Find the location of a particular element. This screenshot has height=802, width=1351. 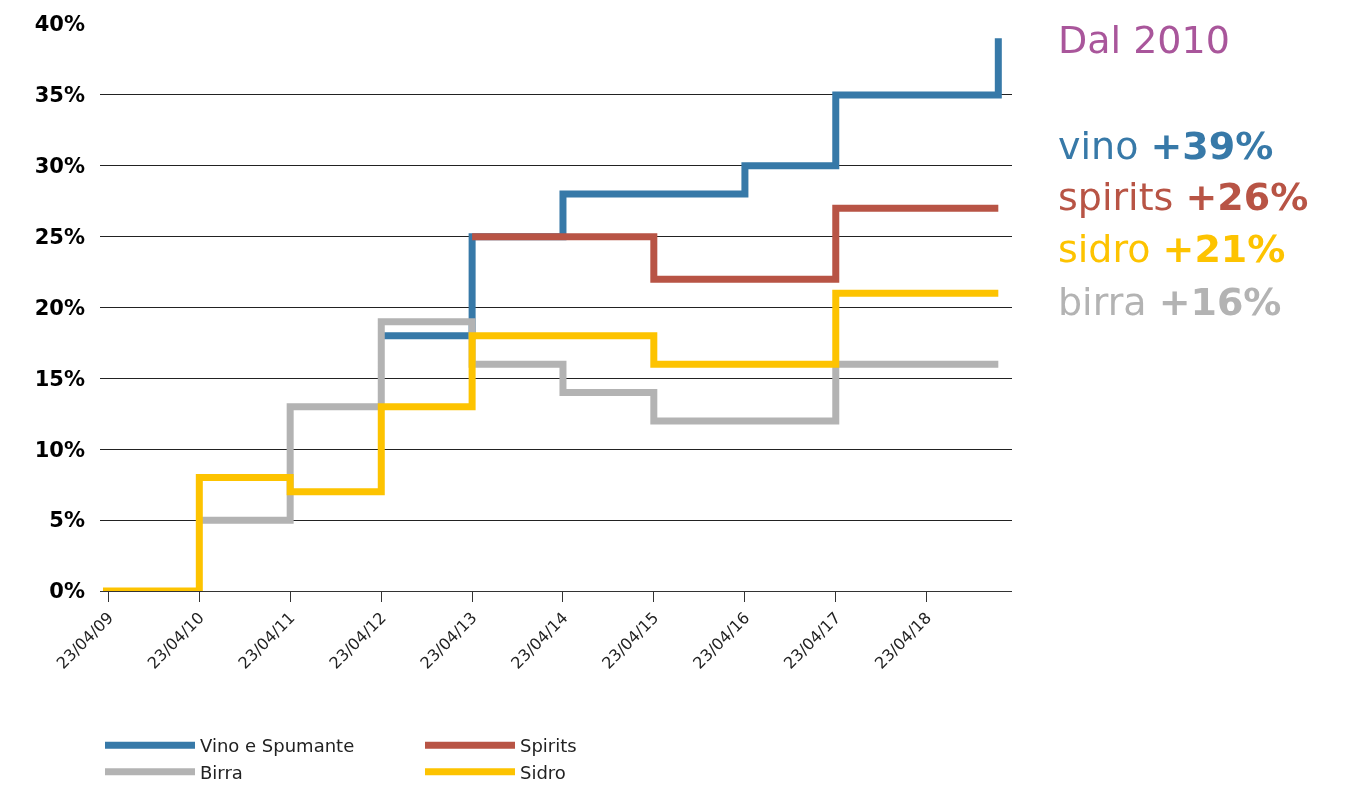

y-tick-label: 40% is located at coordinates (59, 24).